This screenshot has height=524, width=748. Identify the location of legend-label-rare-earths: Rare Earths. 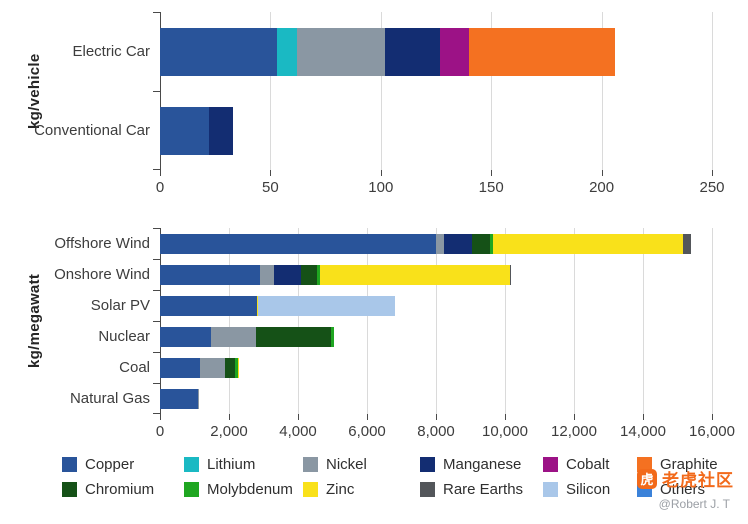
(483, 489).